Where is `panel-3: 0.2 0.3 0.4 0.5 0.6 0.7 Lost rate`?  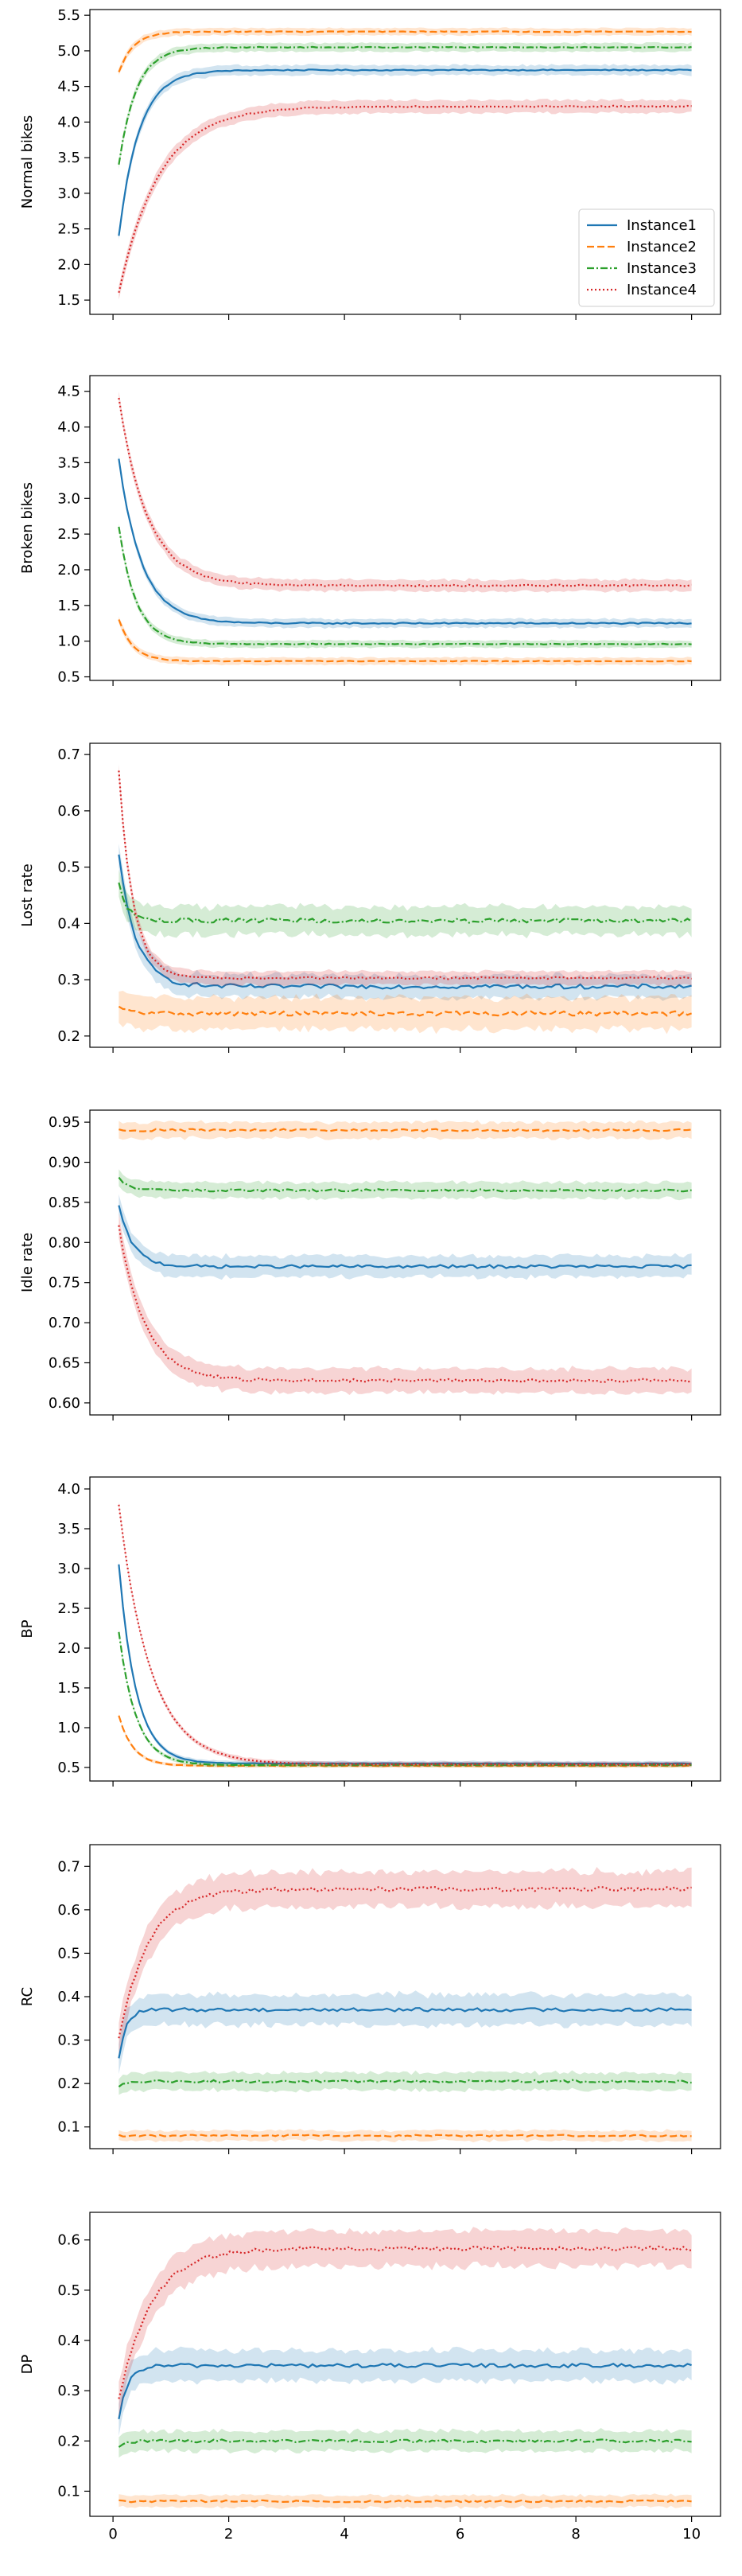
panel-3: 0.2 0.3 0.4 0.5 0.6 0.7 Lost rate is located at coordinates (370, 898).